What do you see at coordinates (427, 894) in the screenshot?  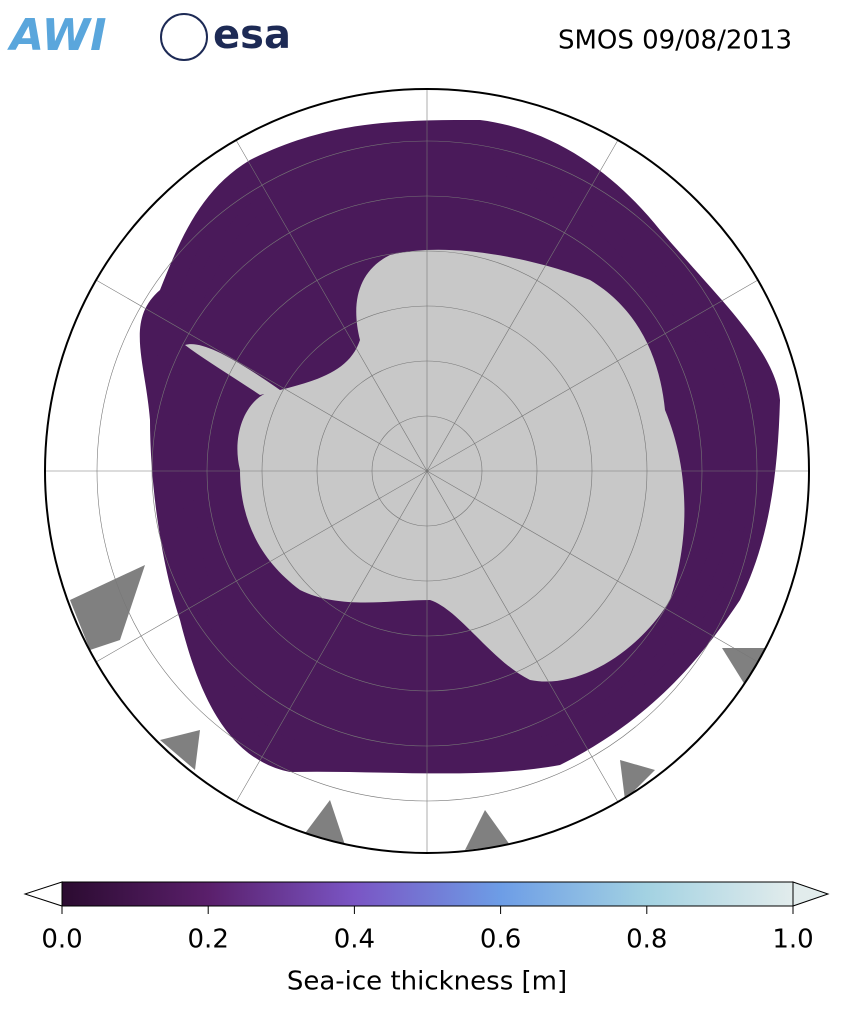 I see `colorbar-gradient` at bounding box center [427, 894].